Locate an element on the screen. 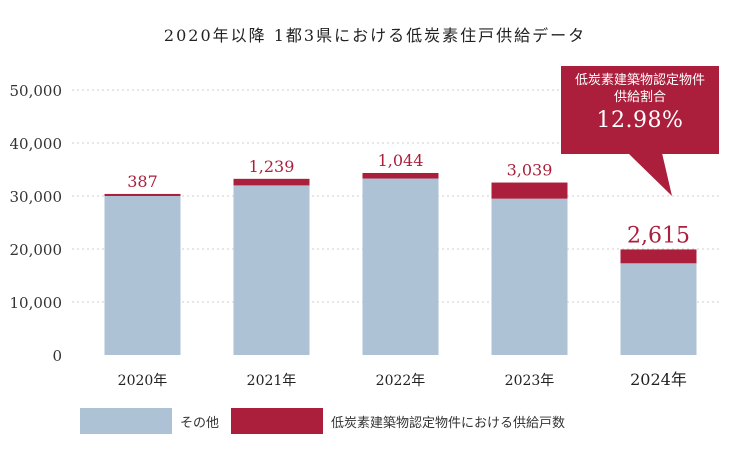  data-label: 2,615 is located at coordinates (658, 235).